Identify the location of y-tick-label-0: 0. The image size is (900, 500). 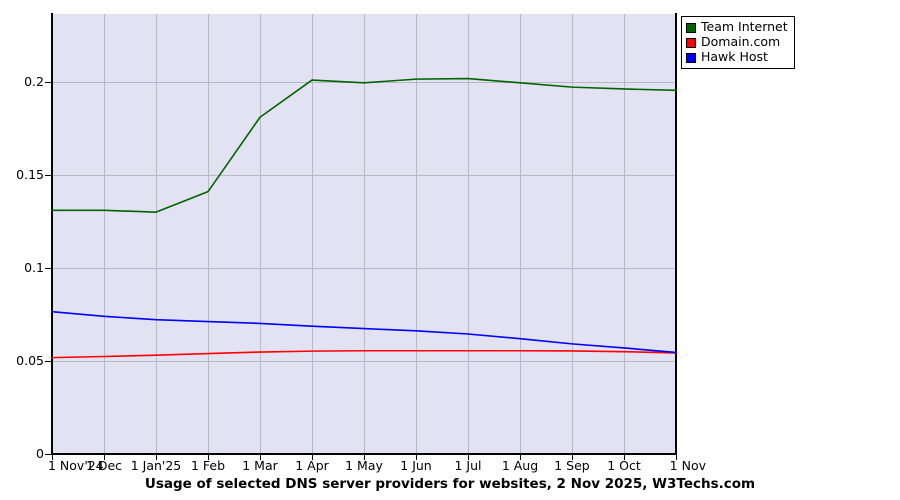
(40, 453).